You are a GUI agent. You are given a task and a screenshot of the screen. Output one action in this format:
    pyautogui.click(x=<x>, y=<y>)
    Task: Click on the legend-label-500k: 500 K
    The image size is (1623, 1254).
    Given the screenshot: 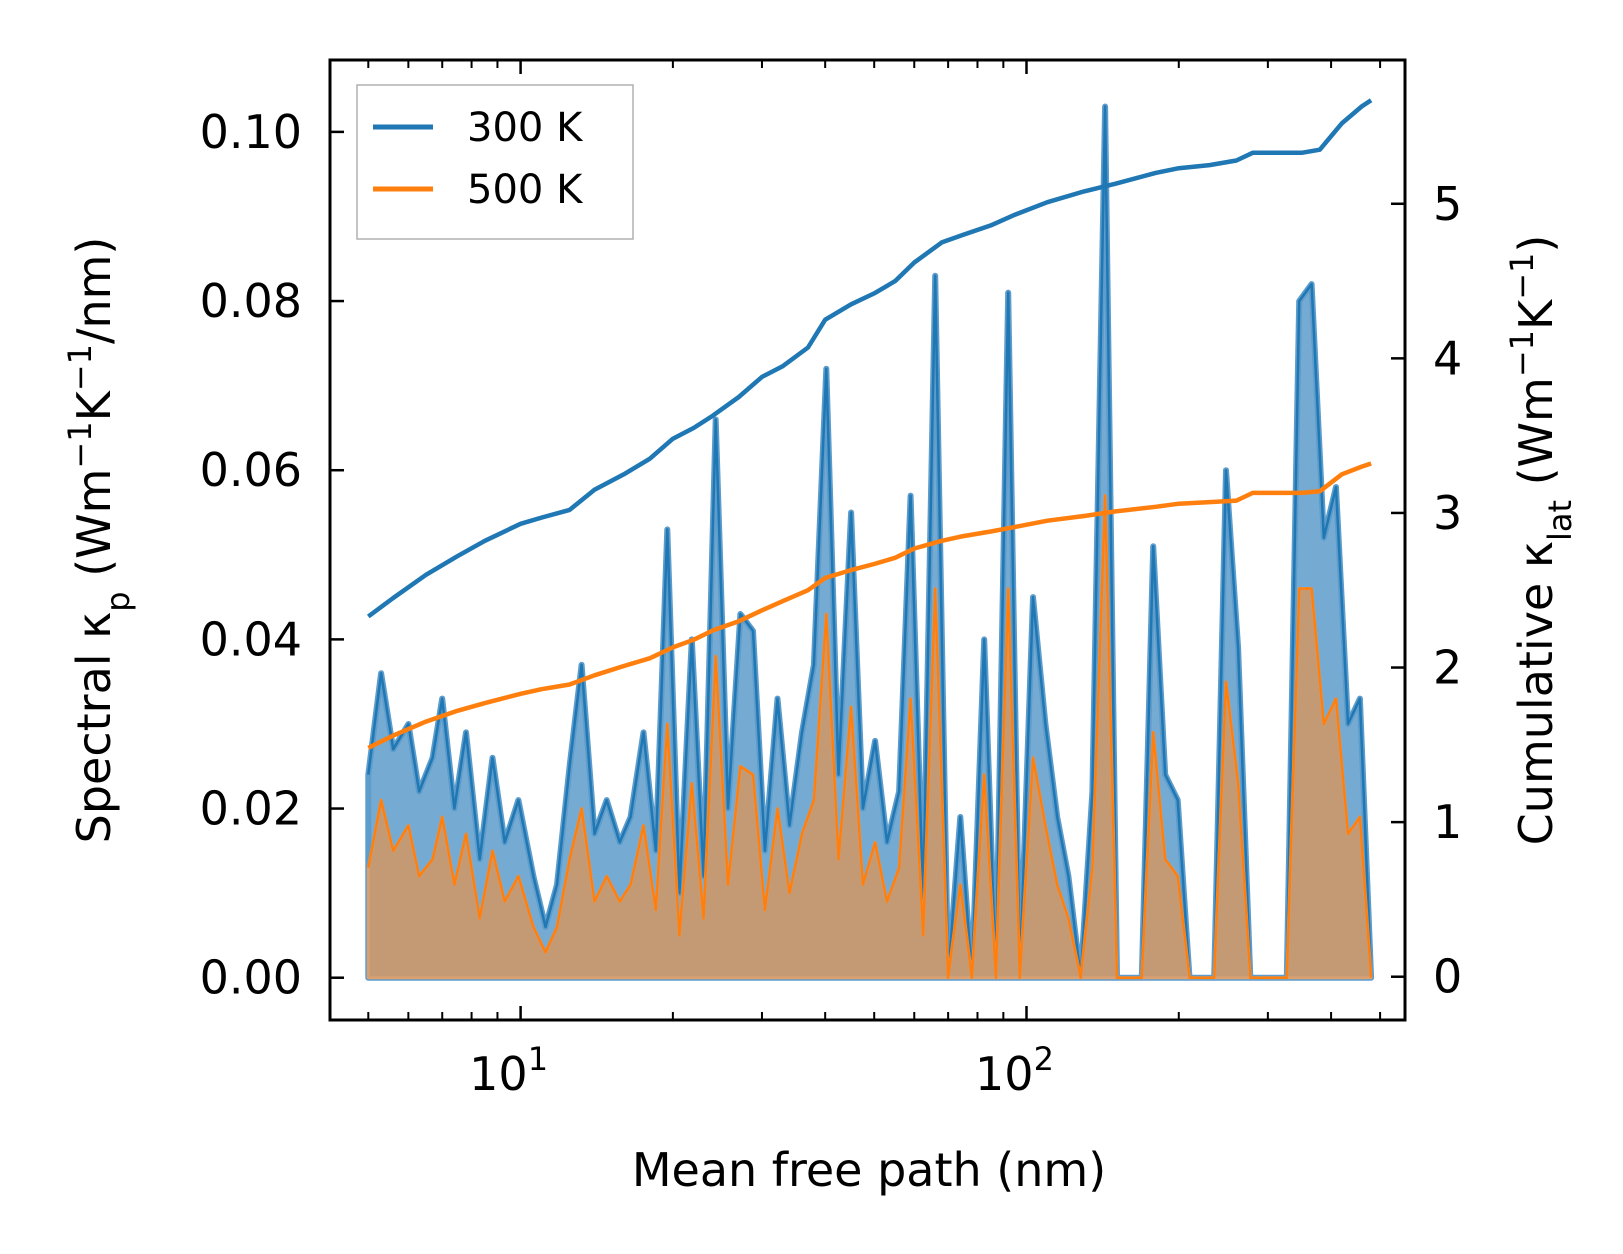 What is the action you would take?
    pyautogui.click(x=525, y=190)
    